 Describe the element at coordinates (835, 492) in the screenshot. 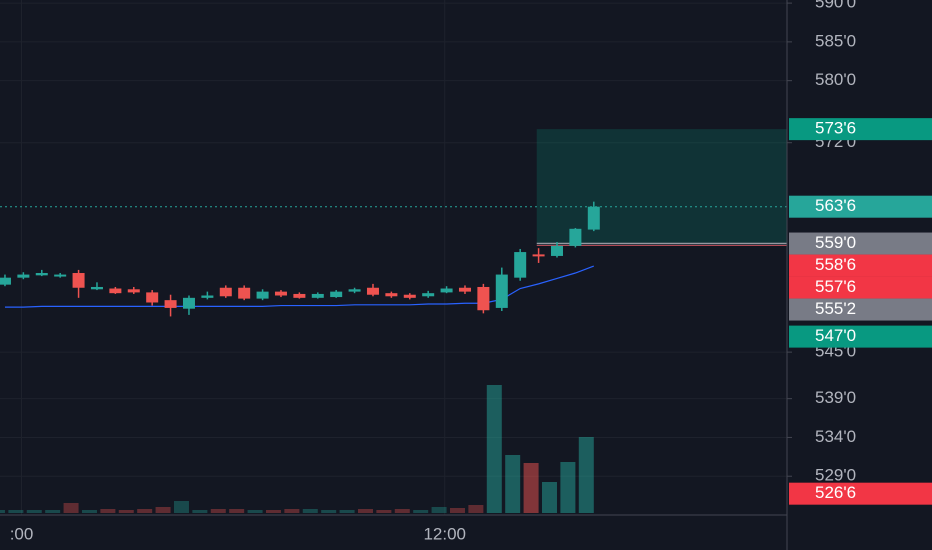

I see `price-label: 526'6` at that location.